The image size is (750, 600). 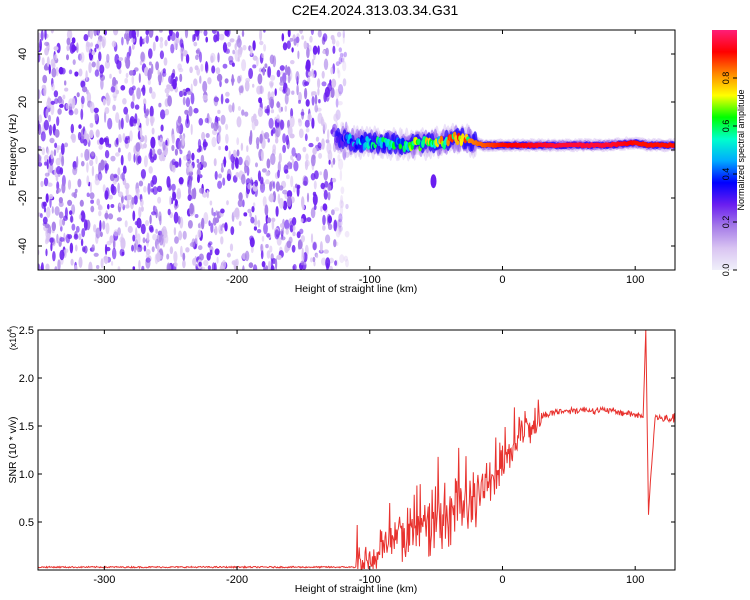 What do you see at coordinates (237, 280) in the screenshot?
I see `spectrogram-x-tick-label: -200` at bounding box center [237, 280].